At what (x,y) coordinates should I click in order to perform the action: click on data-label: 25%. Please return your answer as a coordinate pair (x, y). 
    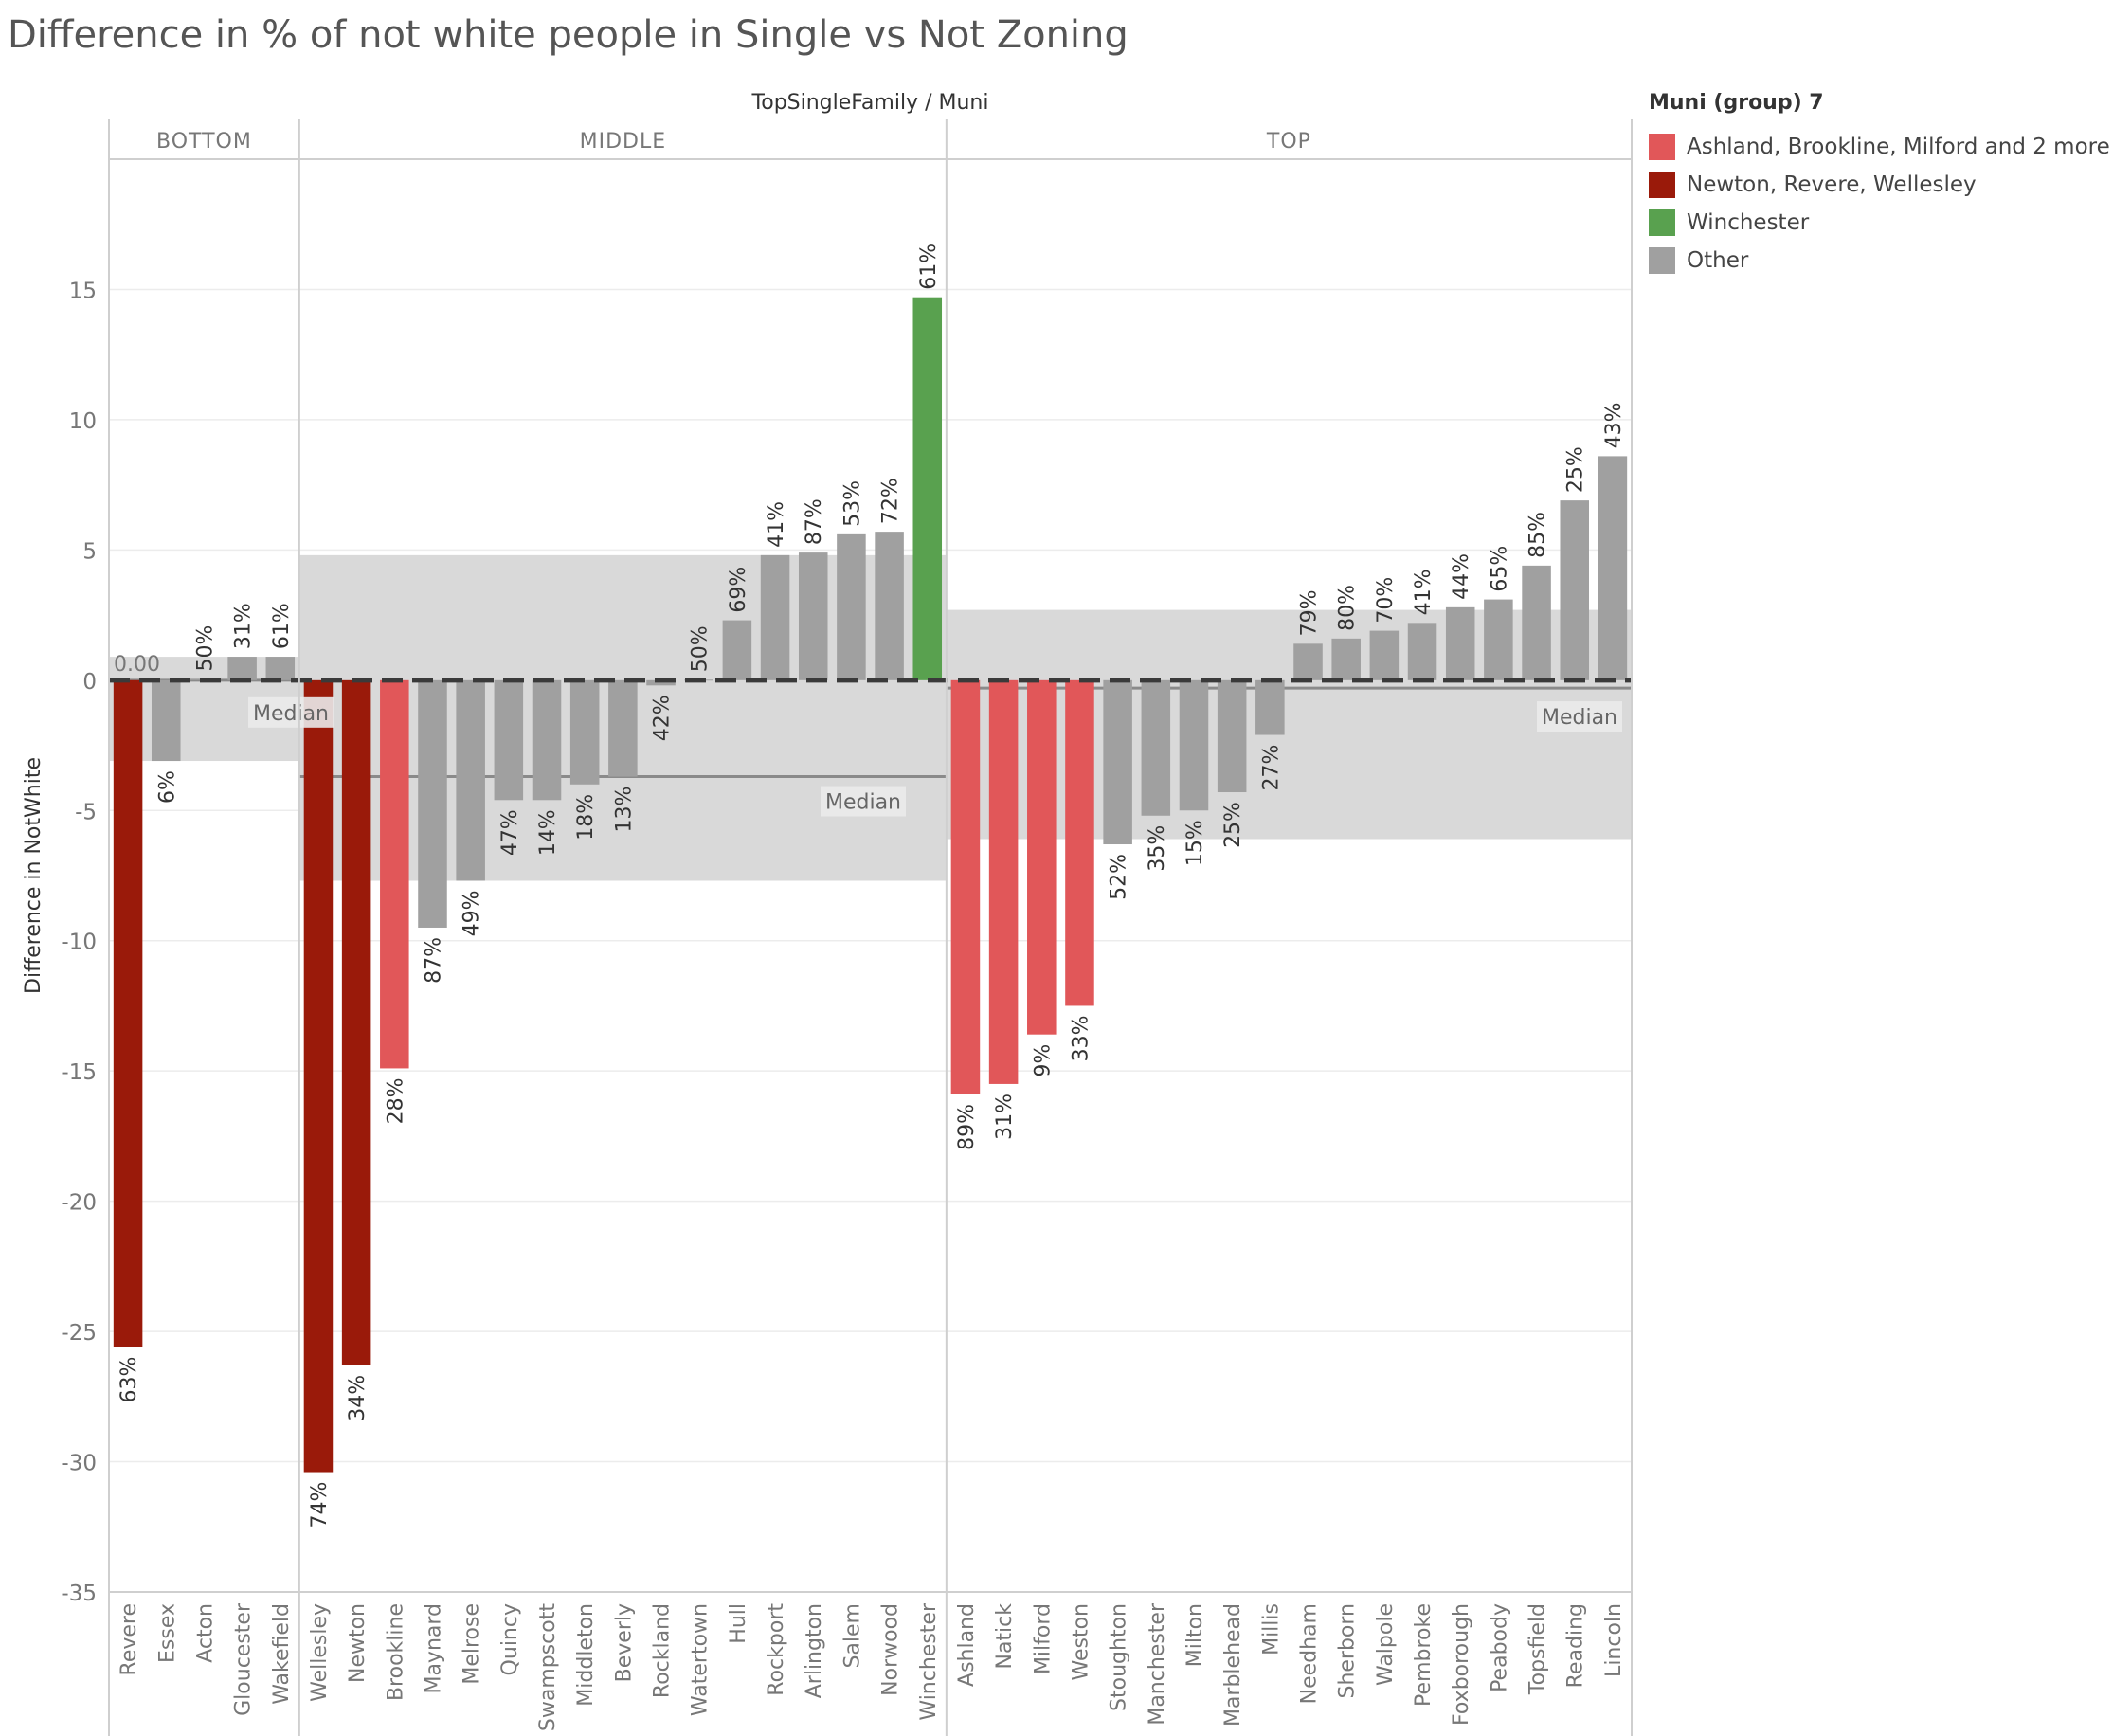
    Looking at the image, I should click on (1576, 469).